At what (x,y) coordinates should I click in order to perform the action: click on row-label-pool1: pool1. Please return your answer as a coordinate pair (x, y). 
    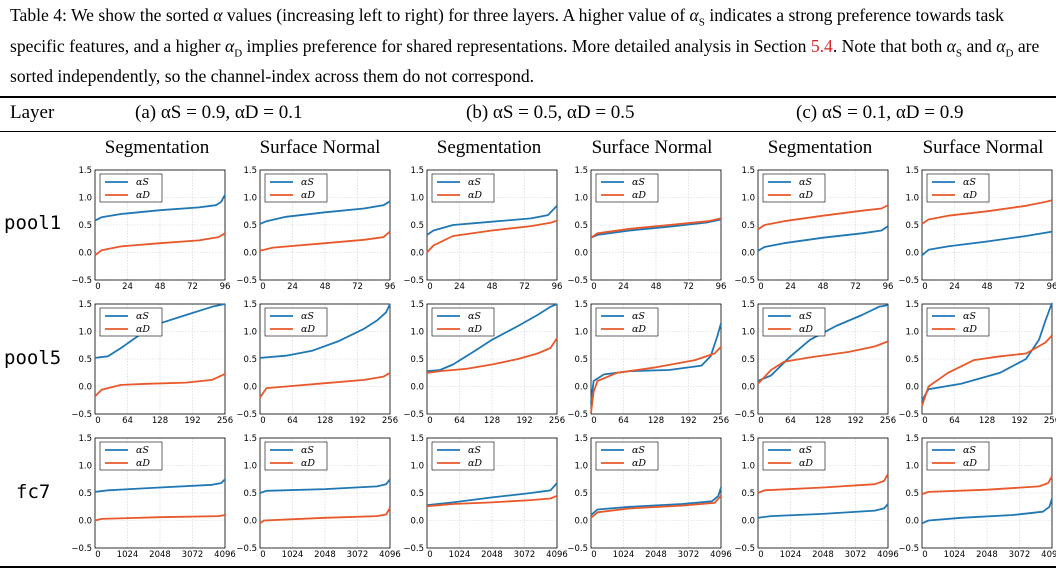
    Looking at the image, I should click on (33, 223).